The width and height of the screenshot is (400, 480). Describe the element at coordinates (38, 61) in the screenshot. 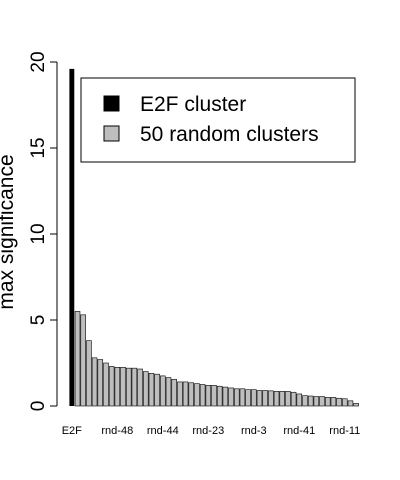

I see `y-tick-label: 20` at that location.